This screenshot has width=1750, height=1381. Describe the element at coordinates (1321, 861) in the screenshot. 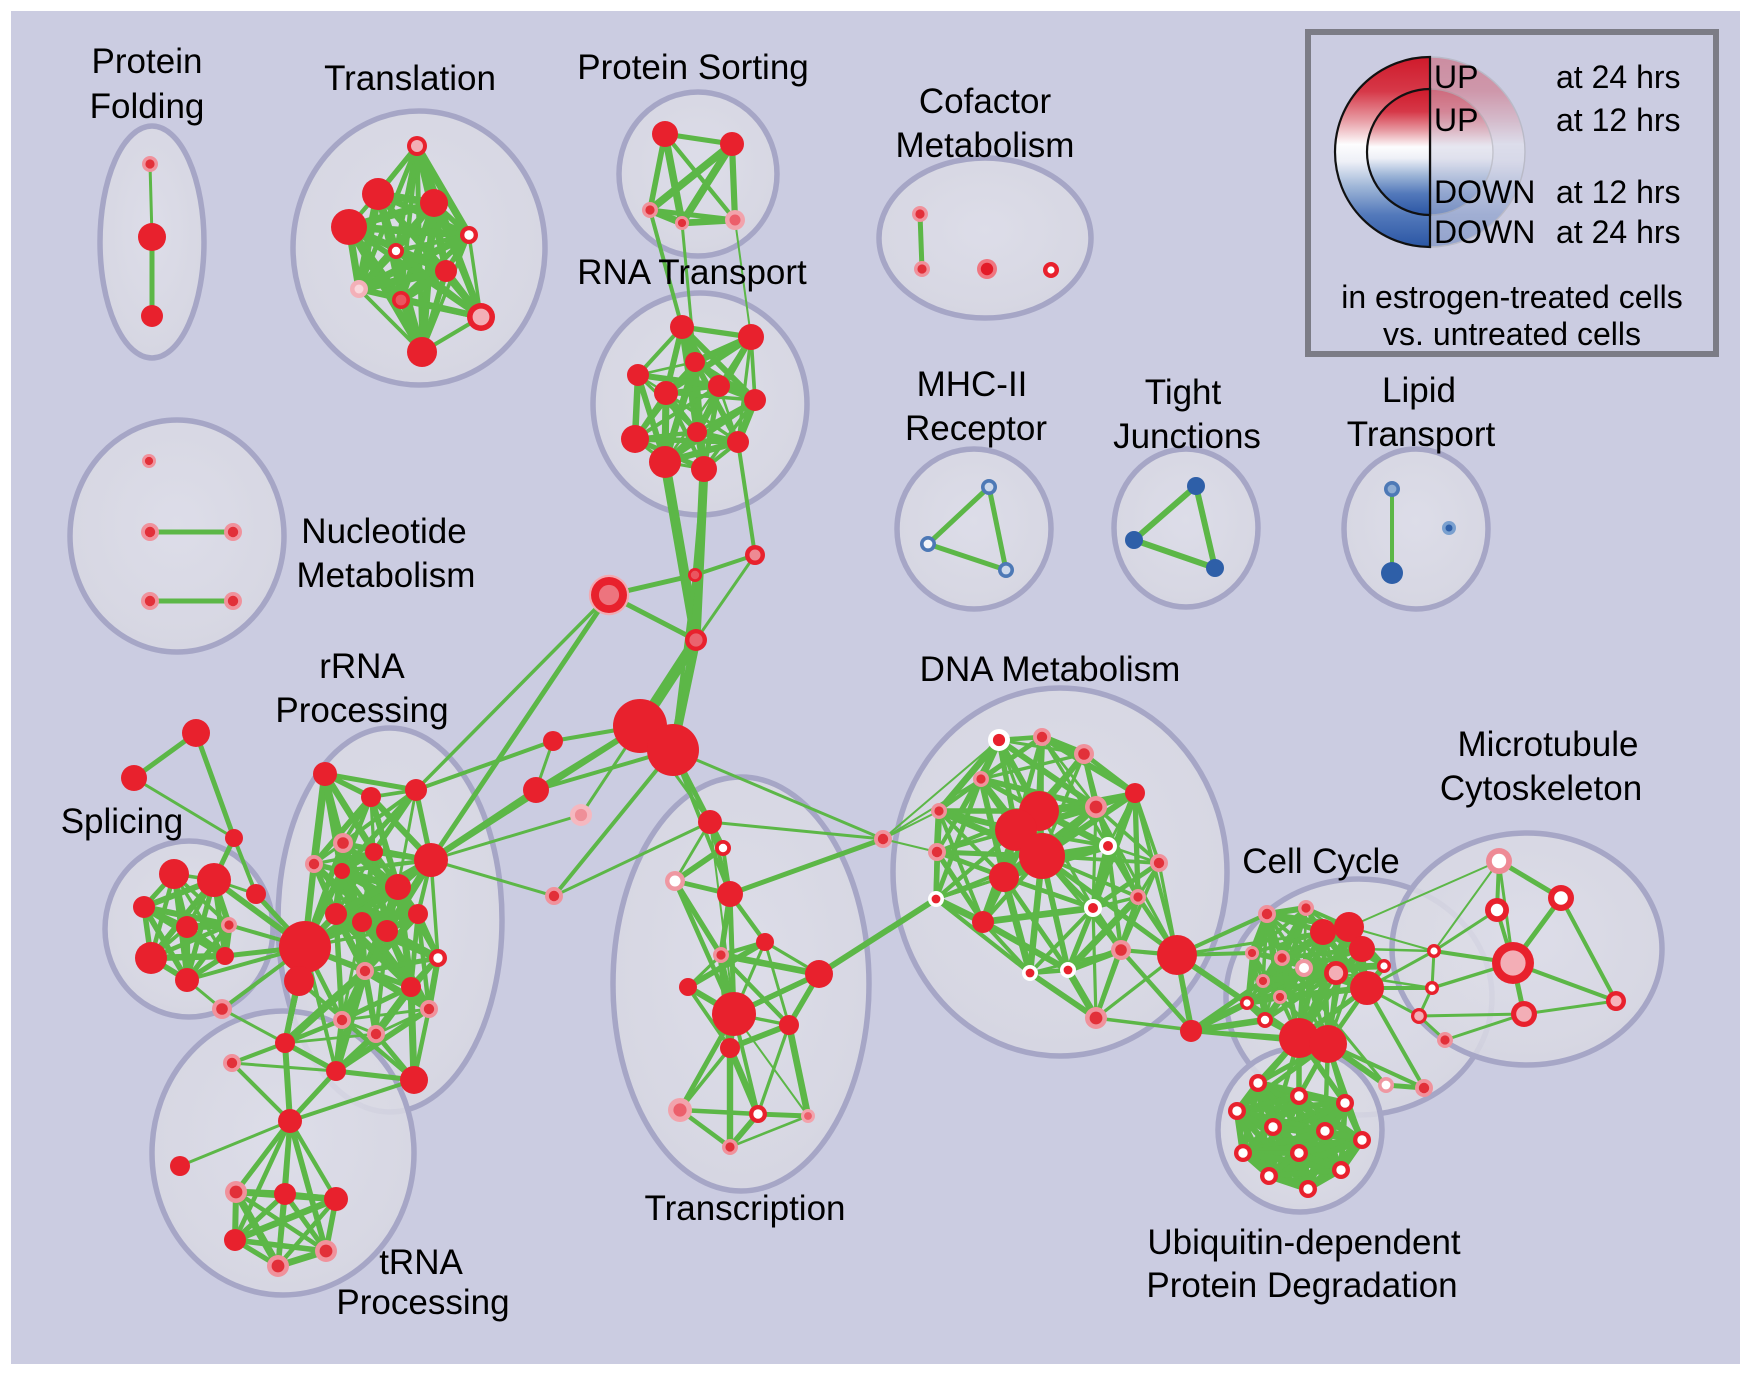

I see `svg-text: Cell Cycle` at that location.